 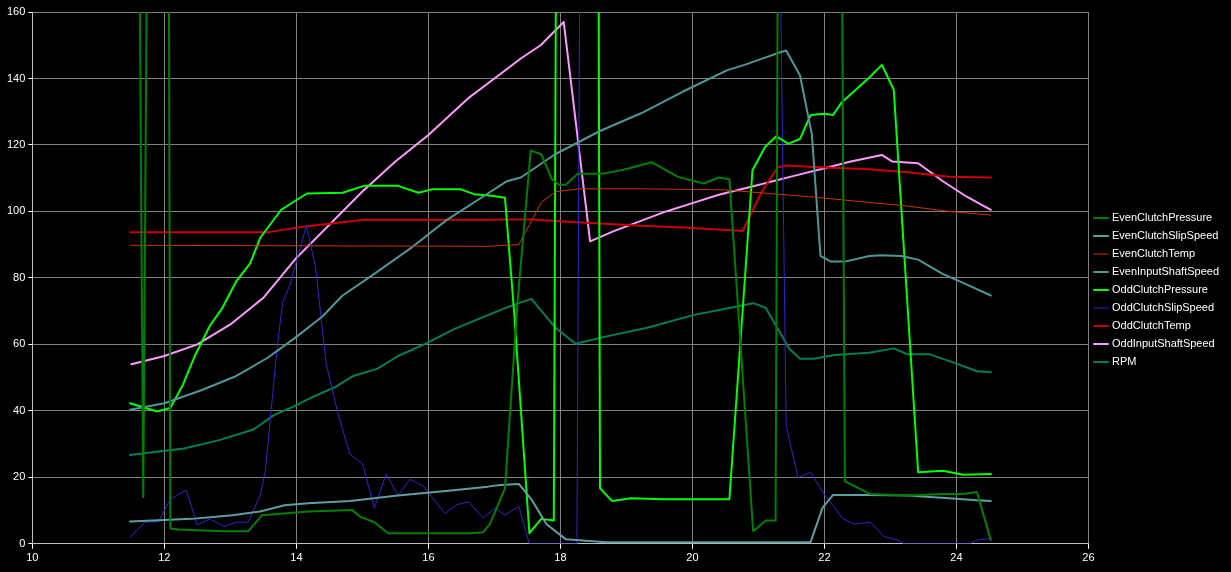 What do you see at coordinates (560, 557) in the screenshot?
I see `x-tick-label: 18` at bounding box center [560, 557].